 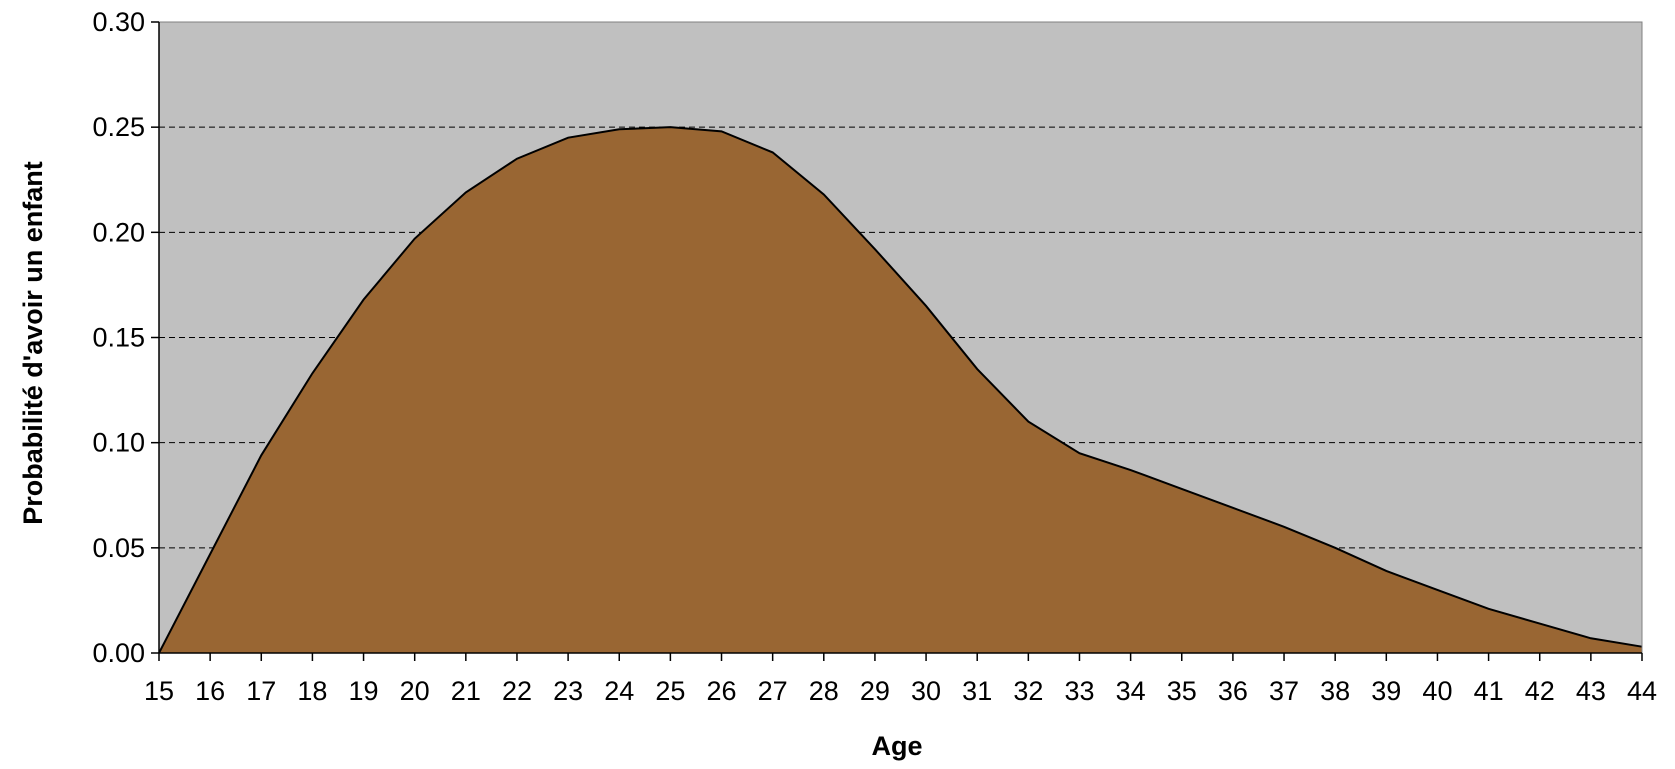 What do you see at coordinates (824, 691) in the screenshot?
I see `x-tick-label: 28` at bounding box center [824, 691].